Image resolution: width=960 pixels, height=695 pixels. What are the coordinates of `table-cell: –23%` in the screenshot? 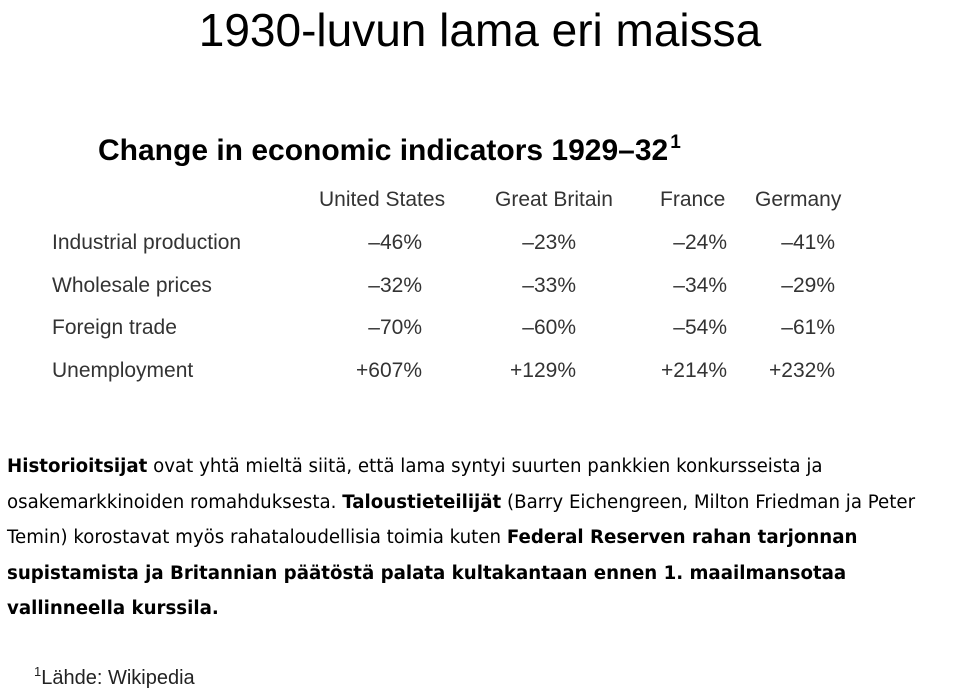 It's located at (549, 242).